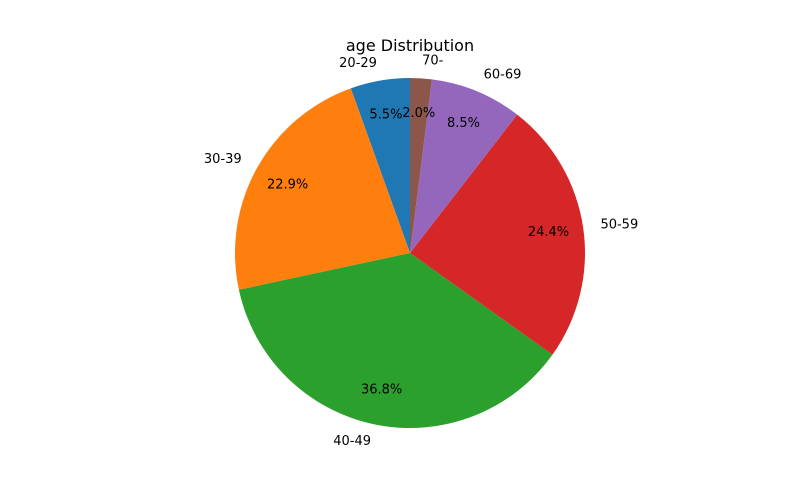 This screenshot has width=800, height=500. I want to click on slice-label-60-69: 60-69, so click(503, 75).